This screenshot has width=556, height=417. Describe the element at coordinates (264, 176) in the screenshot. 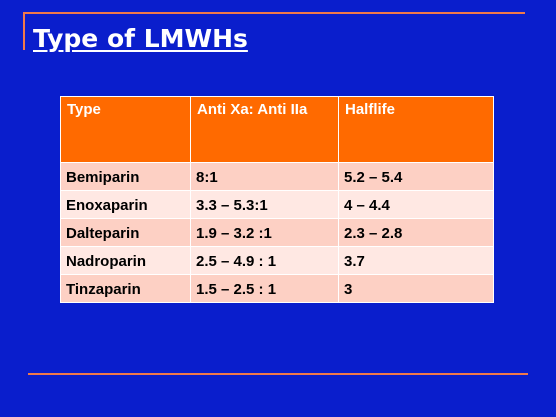

I see `cell-anti-xa-ratio: 8:1` at that location.